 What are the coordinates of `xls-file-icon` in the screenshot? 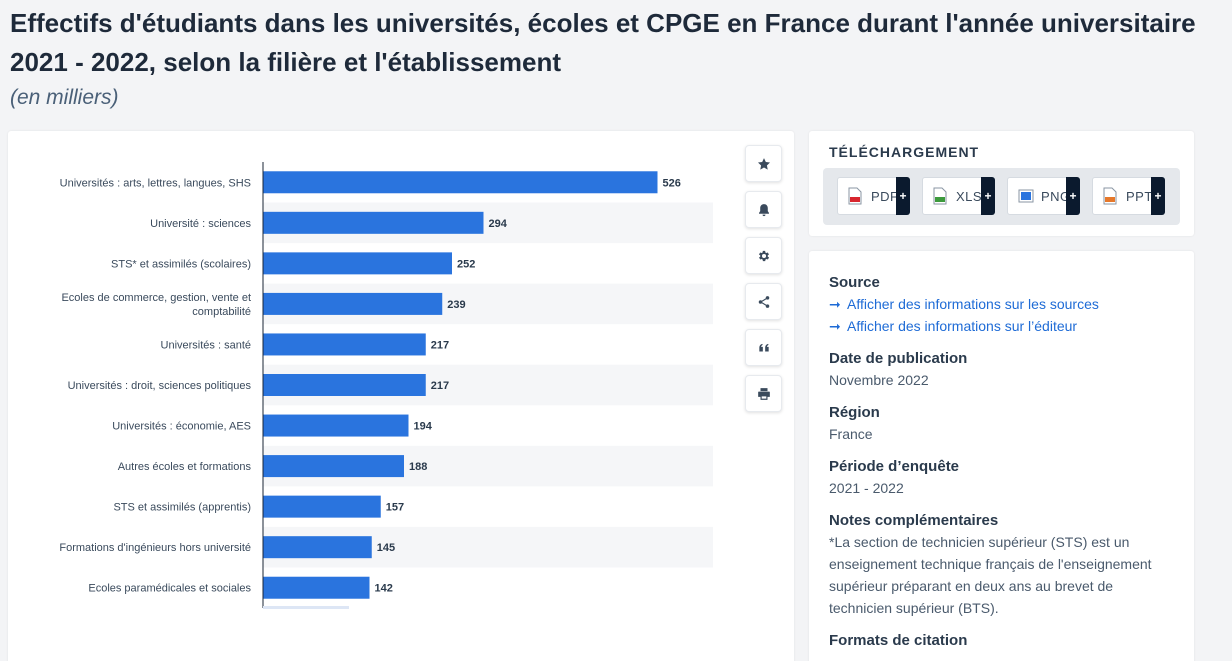 It's located at (940, 196).